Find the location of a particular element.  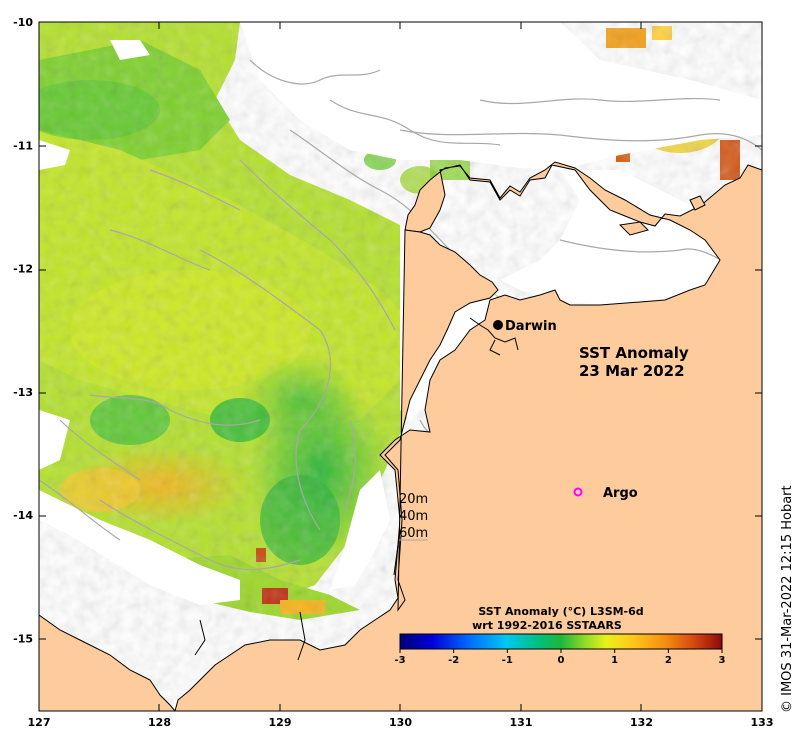

colorbar-gradient is located at coordinates (561, 641).